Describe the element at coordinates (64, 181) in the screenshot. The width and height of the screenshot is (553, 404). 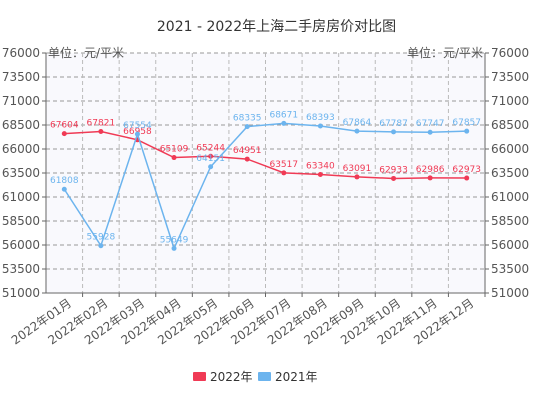
I see `data-label: 61808` at that location.